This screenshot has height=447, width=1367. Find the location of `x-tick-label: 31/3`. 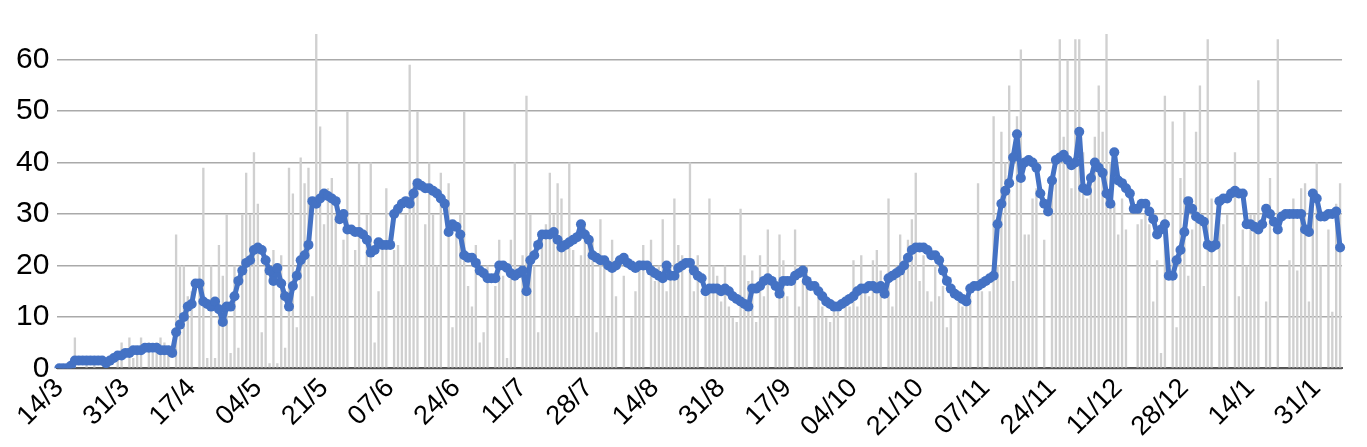

x-tick-label: 31/3 is located at coordinates (106, 401).